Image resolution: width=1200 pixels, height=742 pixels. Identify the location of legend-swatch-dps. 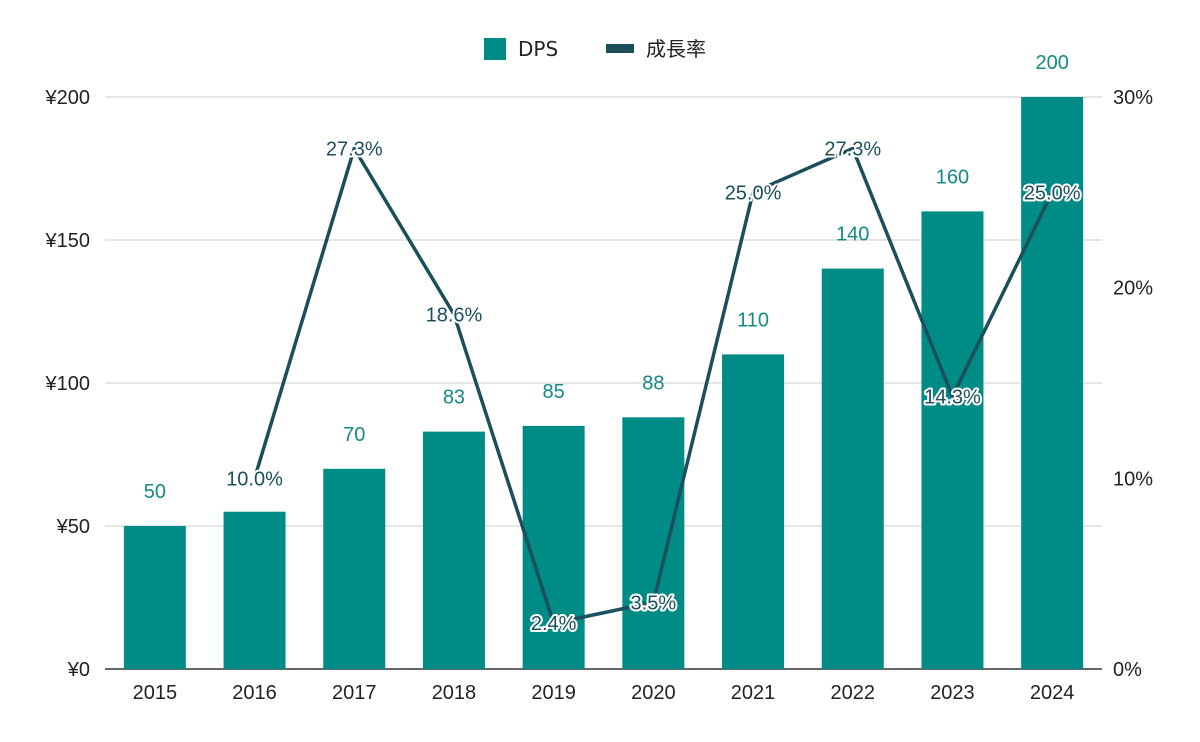
(495, 49).